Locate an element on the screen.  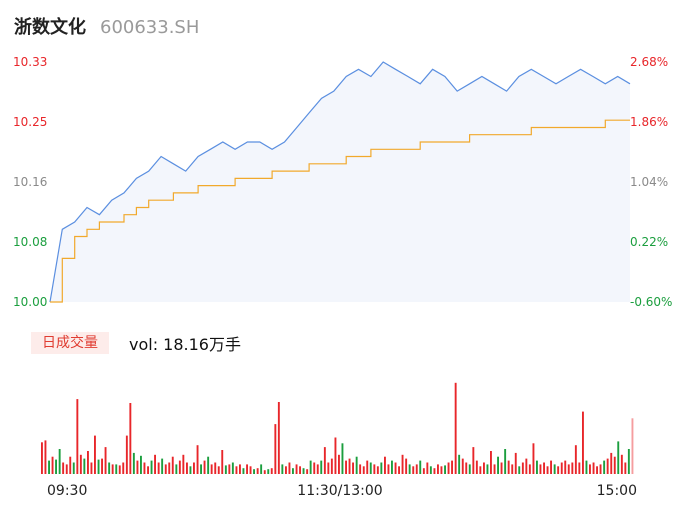
y-tick-right: -0.60% is located at coordinates (651, 302).